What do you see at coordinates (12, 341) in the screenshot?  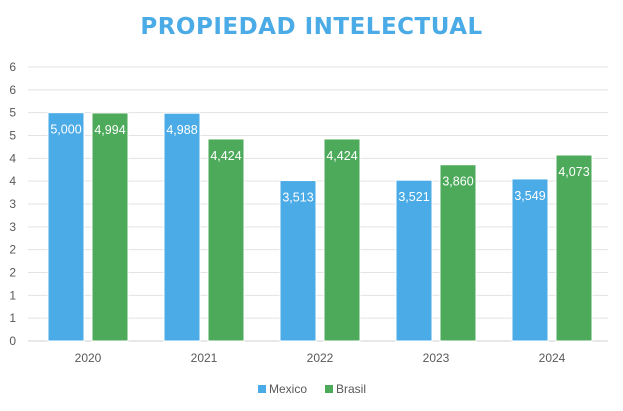 I see `y-tick-label: 0` at bounding box center [12, 341].